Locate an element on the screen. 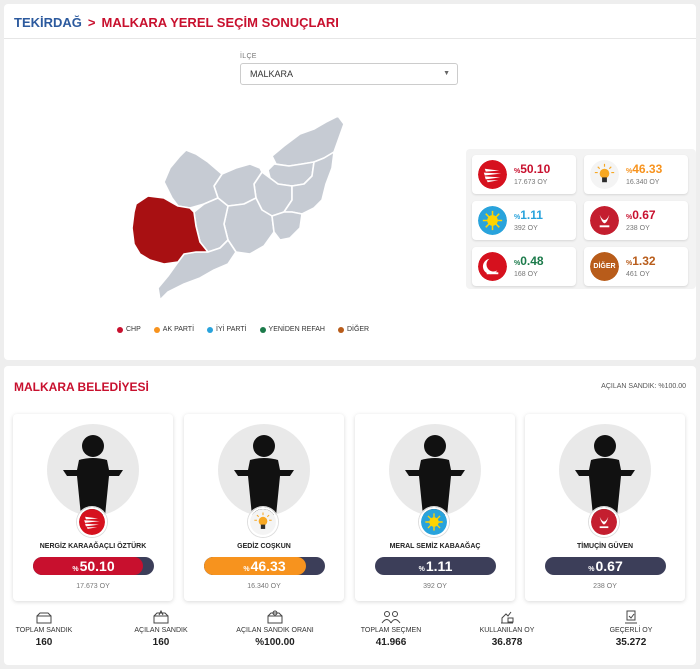 Image resolution: width=700 pixels, height=669 pixels. stat-value: %100.00 is located at coordinates (275, 642).